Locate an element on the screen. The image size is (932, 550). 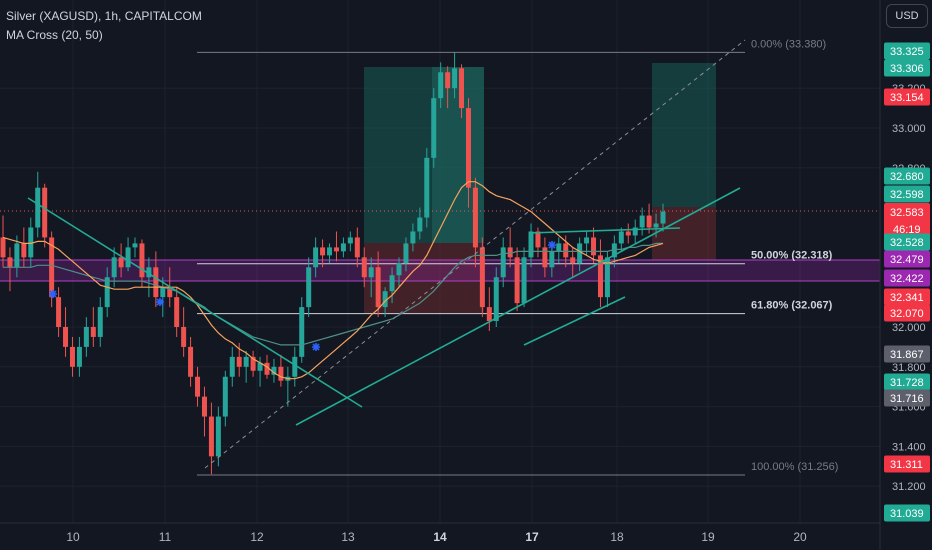
fib-level-label: 0.00% (33.380) is located at coordinates (788, 44).